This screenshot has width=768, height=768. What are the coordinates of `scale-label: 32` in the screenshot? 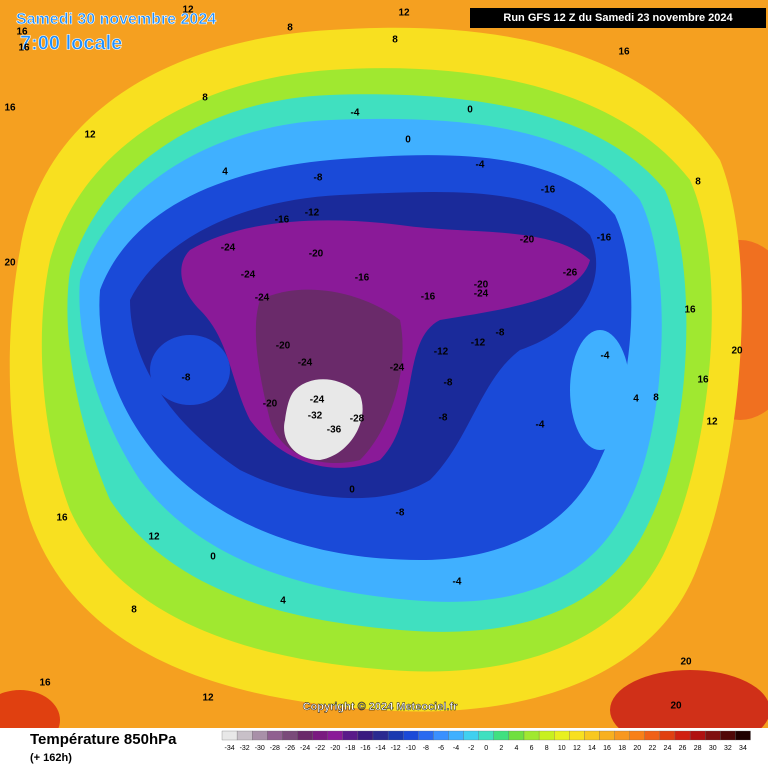 It's located at (728, 748).